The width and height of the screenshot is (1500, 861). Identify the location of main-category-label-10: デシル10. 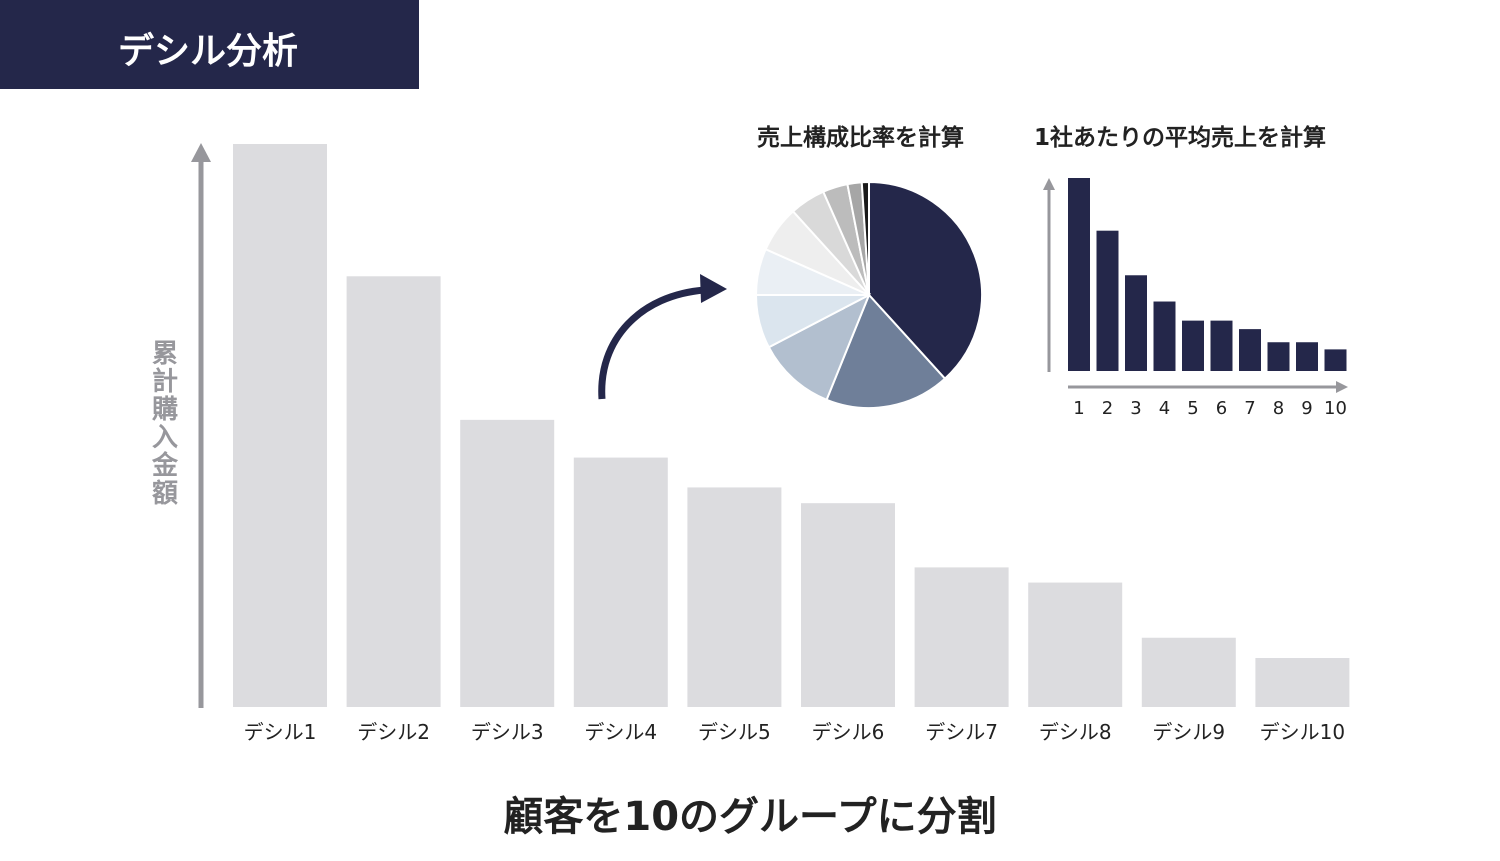
(1302, 732).